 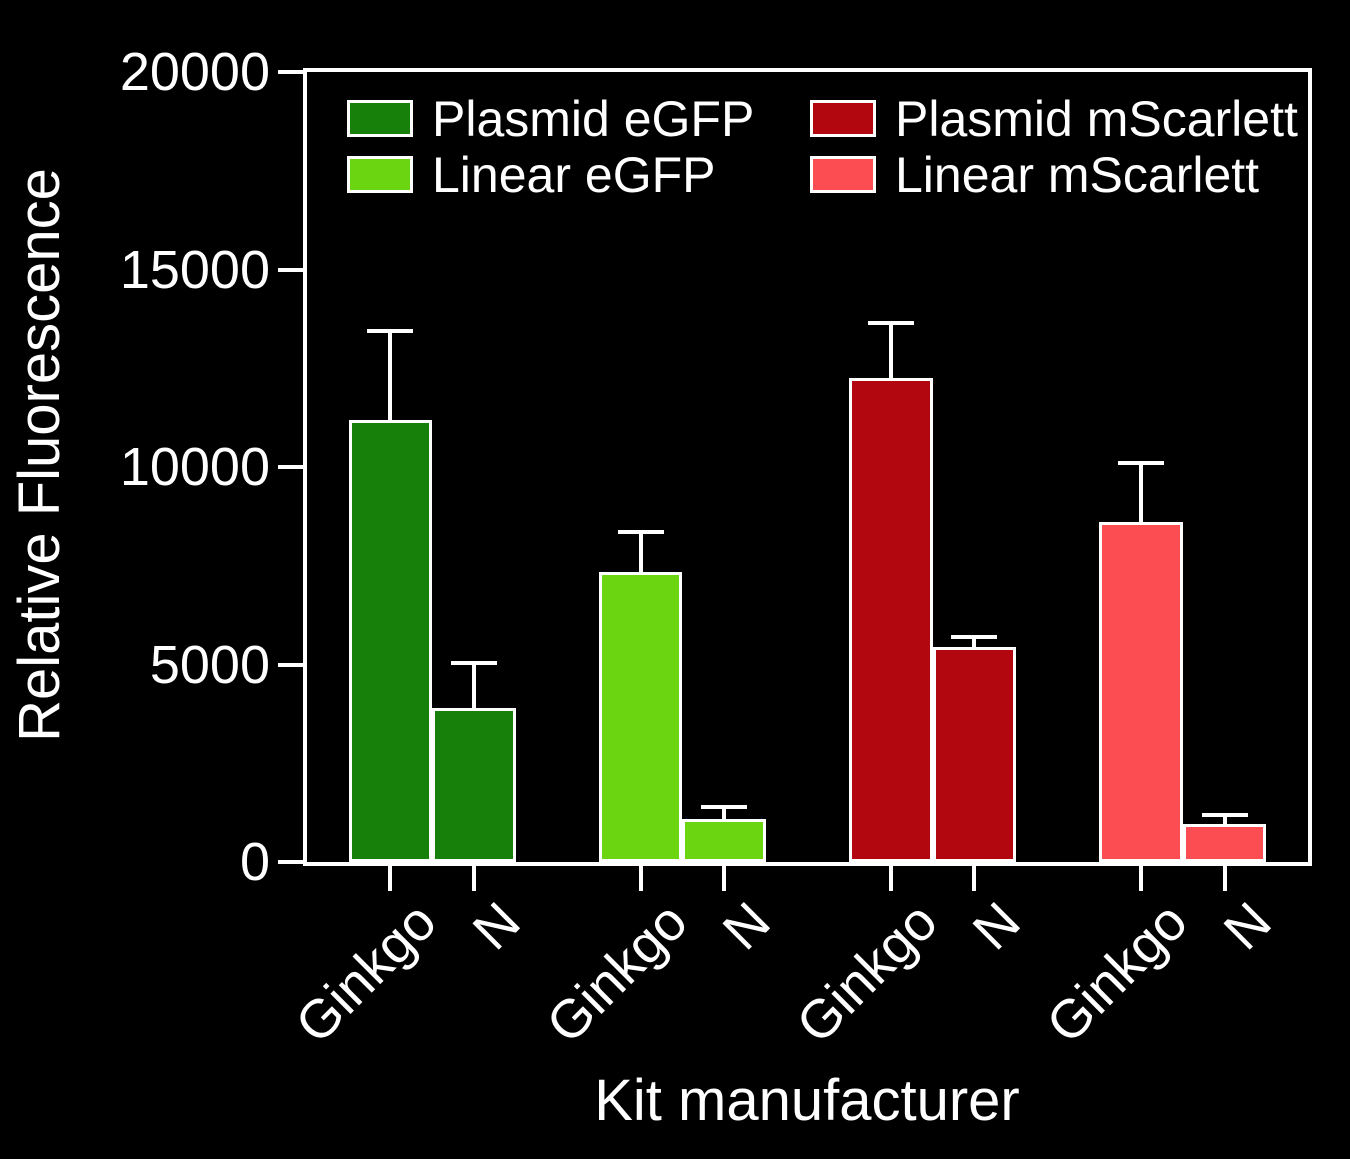 What do you see at coordinates (194, 269) in the screenshot?
I see `y-tick-label: 15000` at bounding box center [194, 269].